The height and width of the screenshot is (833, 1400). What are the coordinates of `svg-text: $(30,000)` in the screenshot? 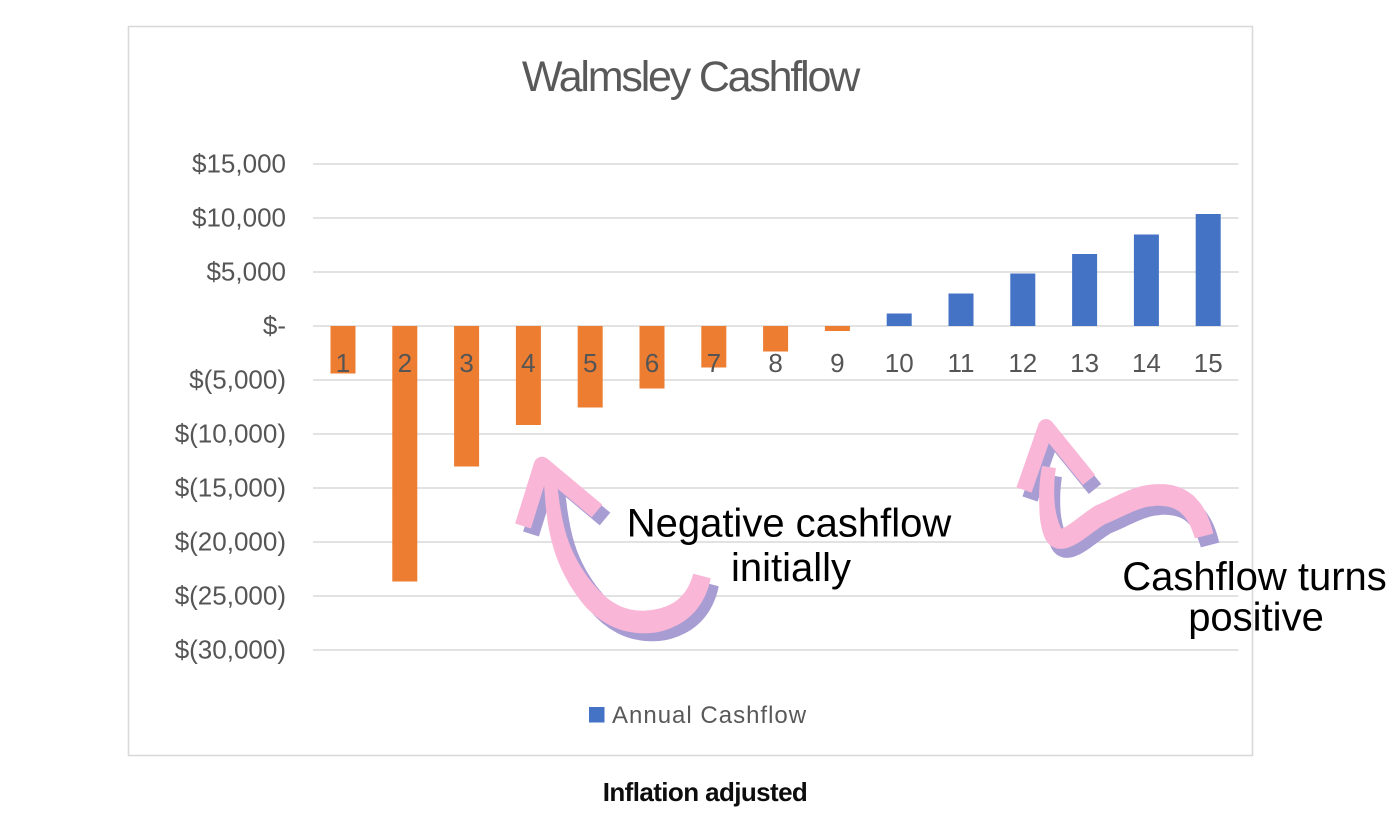 It's located at (230, 650).